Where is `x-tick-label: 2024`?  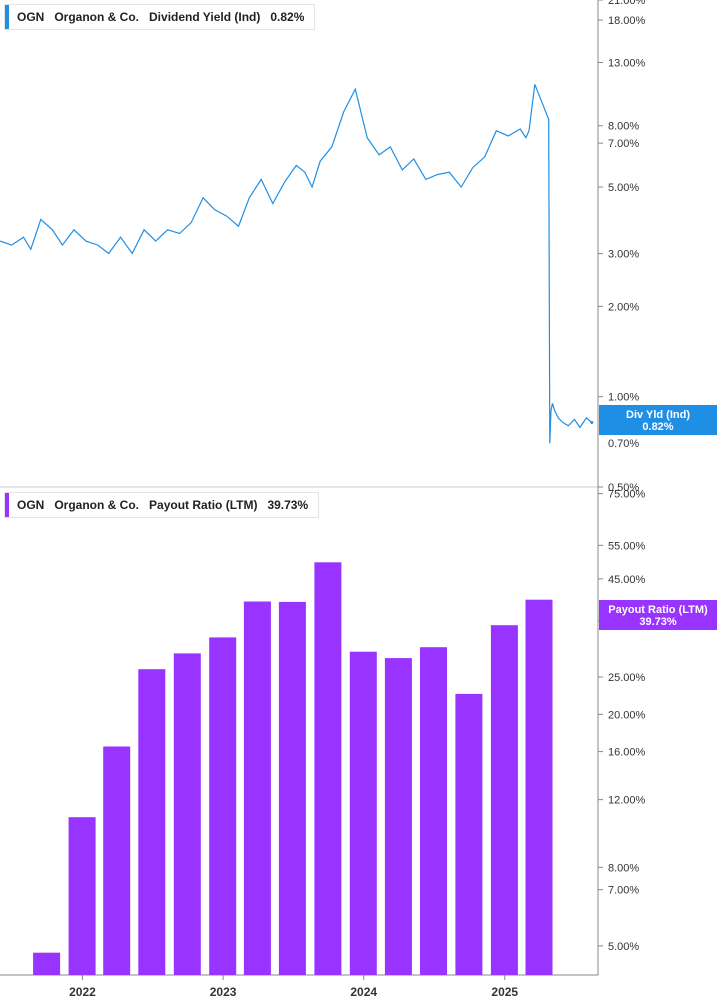
x-tick-label: 2024 is located at coordinates (363, 992).